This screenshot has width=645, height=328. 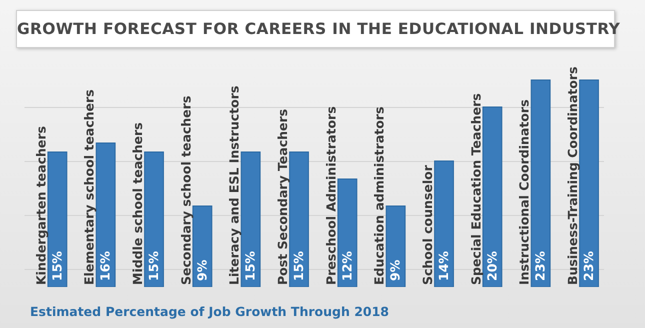 I want to click on chart-title: GROWTH FORECAST FOR CAREERS IN THE EDUCATIONAL INDUSTRY, so click(x=318, y=29).